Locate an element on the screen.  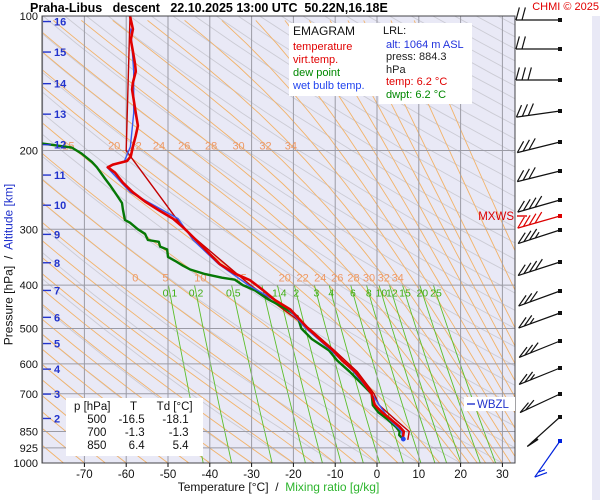
altitude-tick-label: 11 is located at coordinates (60, 176).